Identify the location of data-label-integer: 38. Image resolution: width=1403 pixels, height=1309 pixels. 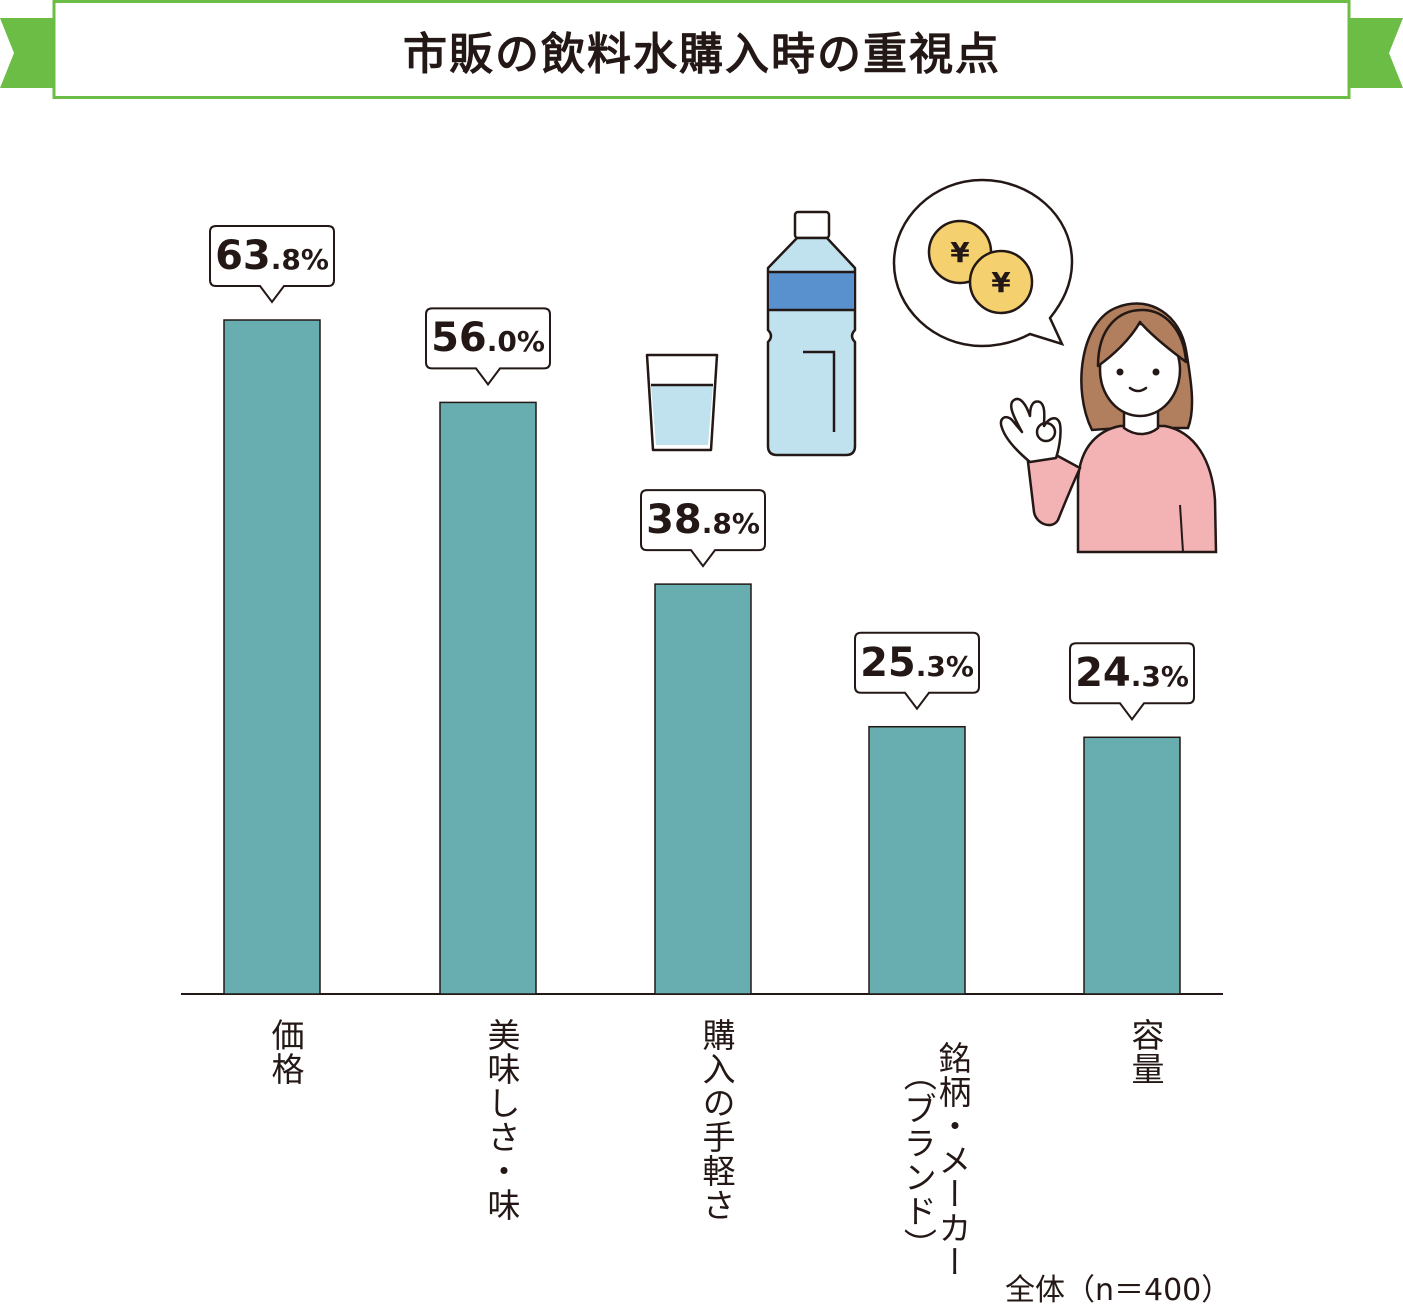
(674, 520).